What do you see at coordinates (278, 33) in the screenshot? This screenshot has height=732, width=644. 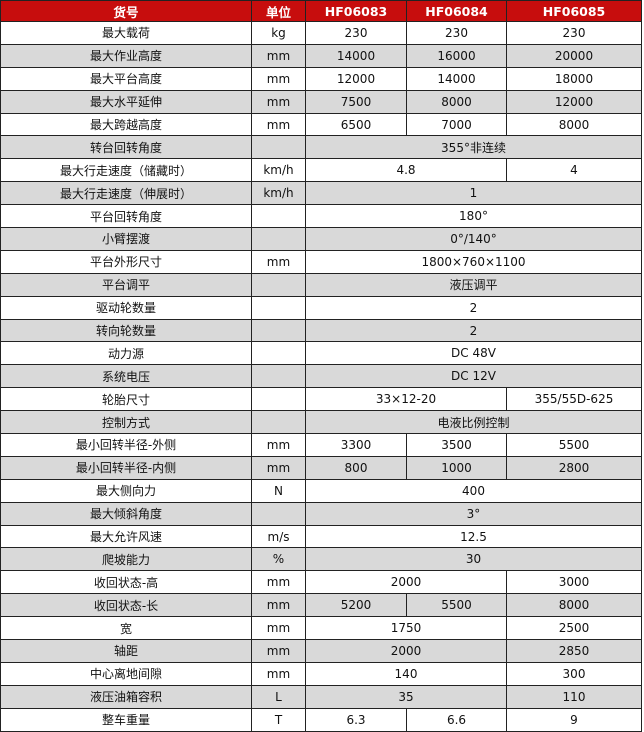 I see `spec-unit: kg` at bounding box center [278, 33].